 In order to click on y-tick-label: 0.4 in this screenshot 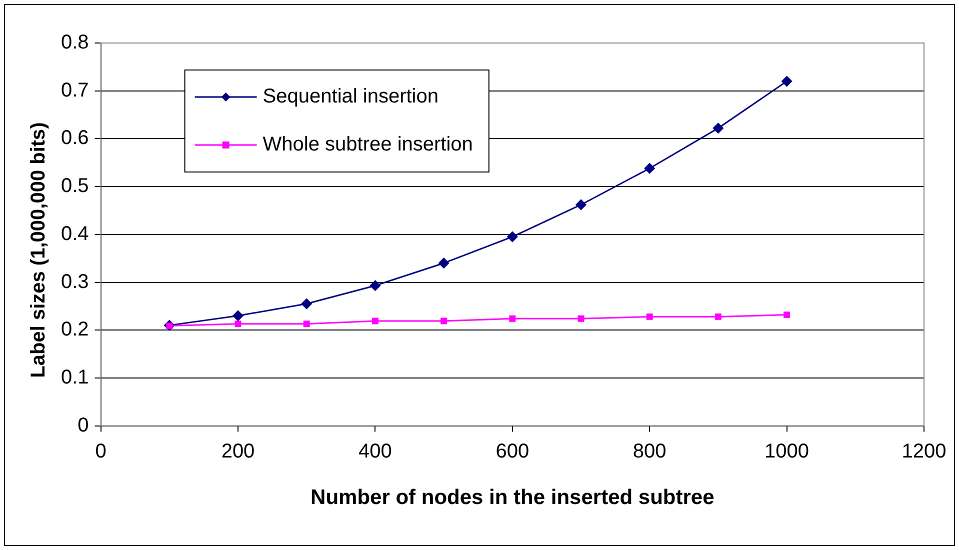, I will do `click(74, 233)`.